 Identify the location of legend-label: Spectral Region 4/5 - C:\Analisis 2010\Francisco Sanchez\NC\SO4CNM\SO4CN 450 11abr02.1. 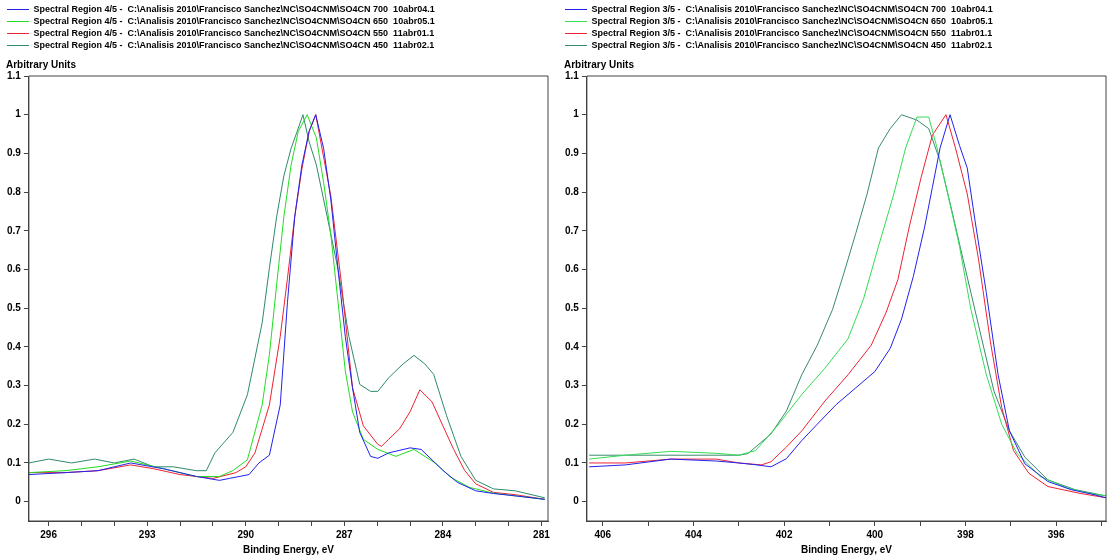
(234, 44).